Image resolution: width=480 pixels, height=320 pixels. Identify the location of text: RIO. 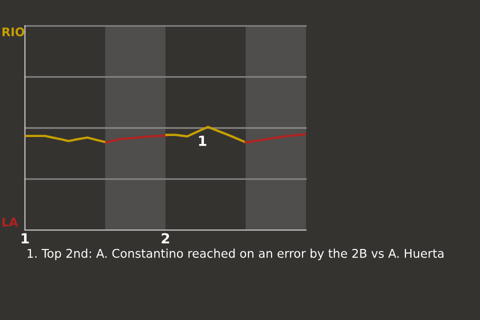
(13, 31).